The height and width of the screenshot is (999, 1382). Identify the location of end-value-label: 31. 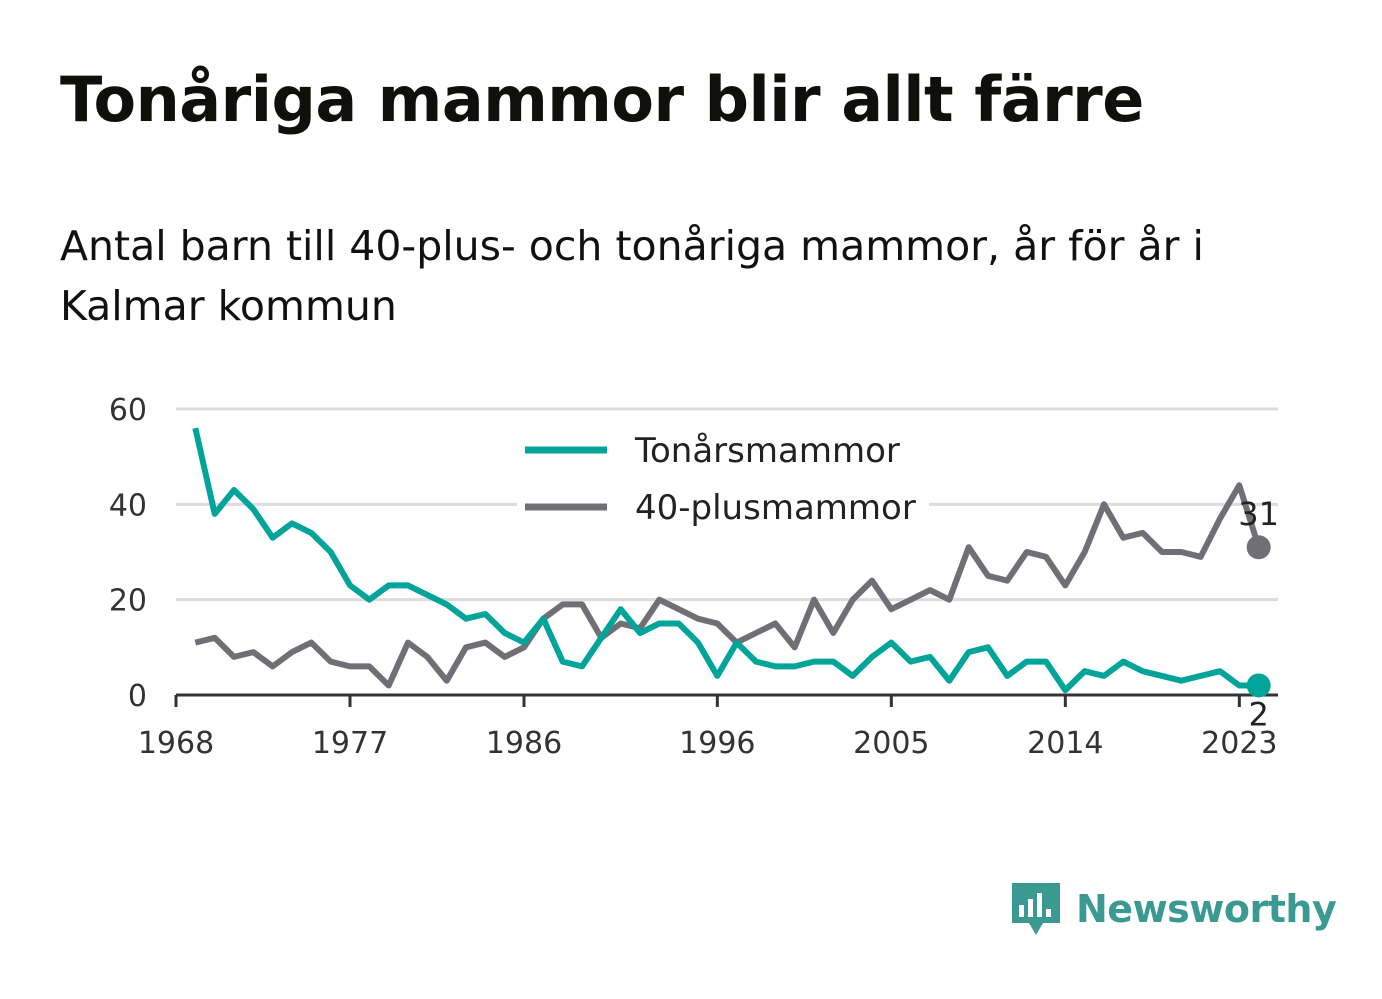
(1258, 514).